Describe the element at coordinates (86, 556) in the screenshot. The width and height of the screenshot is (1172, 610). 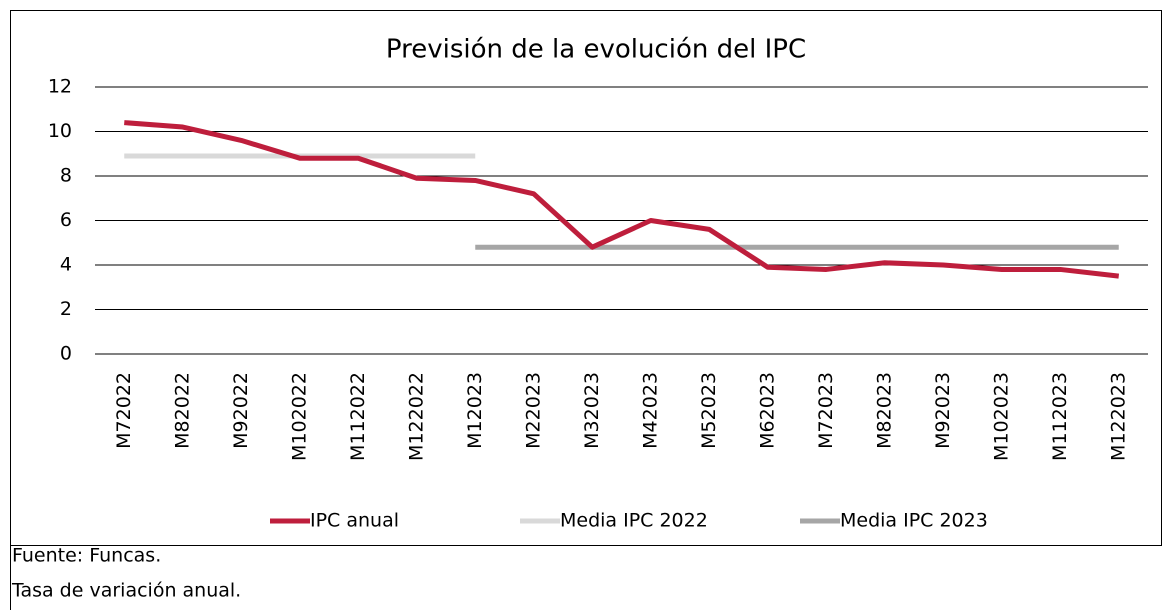
I see `note: Fuente: Funcas.` at that location.